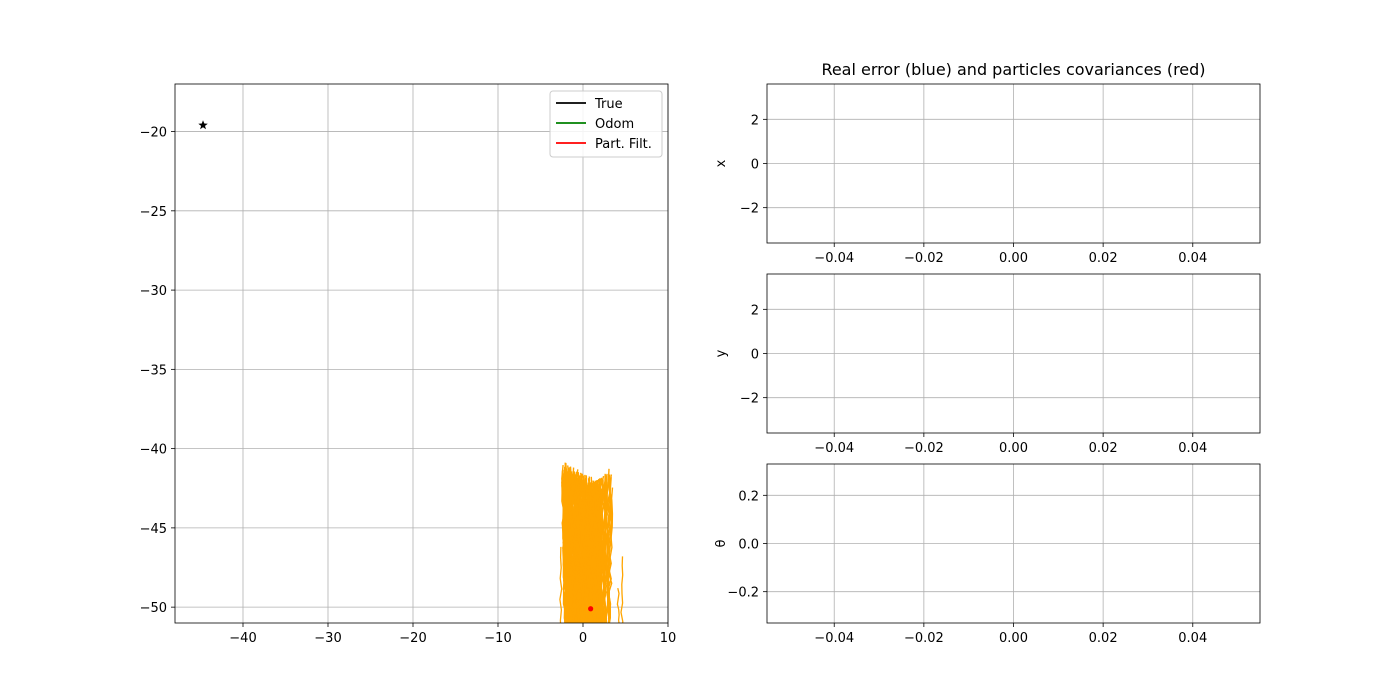 The width and height of the screenshot is (1400, 700). I want to click on x-tick-label: 10, so click(668, 638).